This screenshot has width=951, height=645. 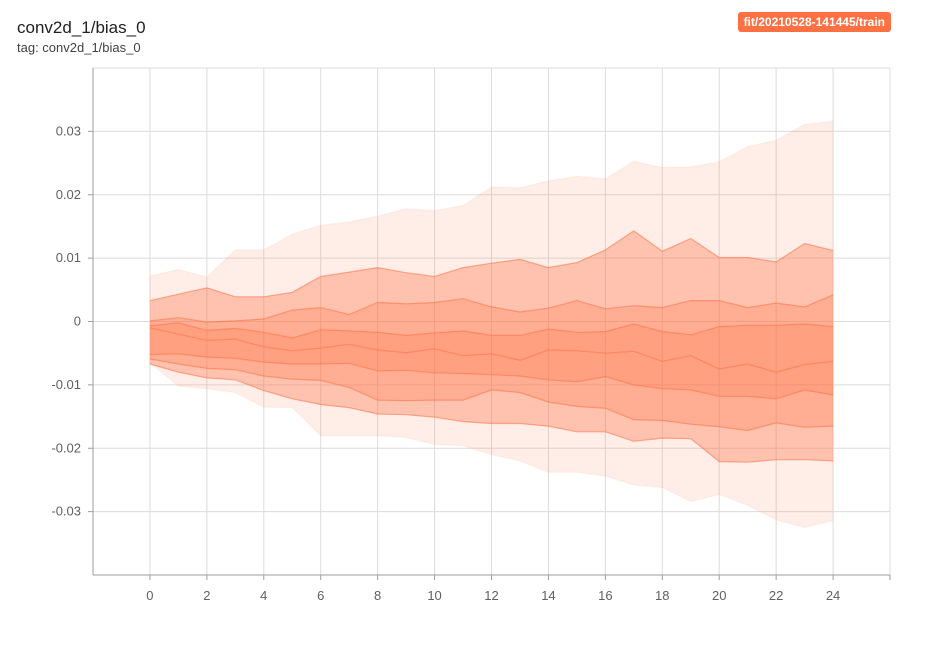 I want to click on line-p69, so click(x=491, y=330).